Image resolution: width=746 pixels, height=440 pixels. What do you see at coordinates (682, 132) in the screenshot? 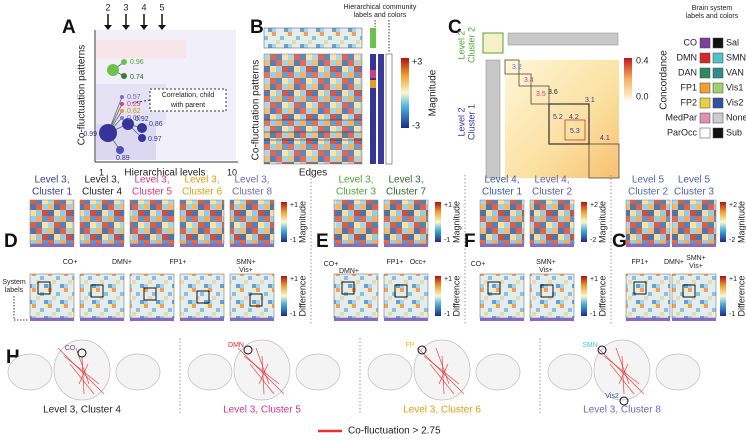
I see `system-name: ParOcc` at bounding box center [682, 132].